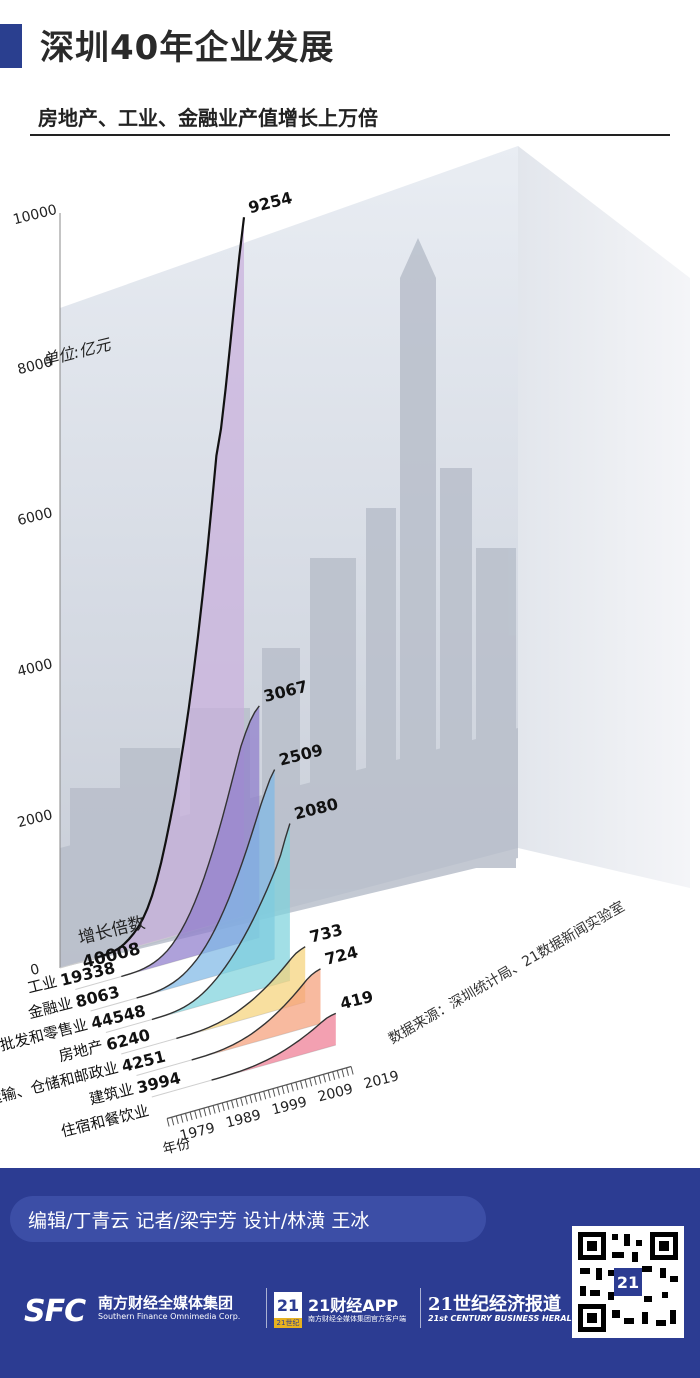  I want to click on series-growth-label: 4251, so click(144, 1061).